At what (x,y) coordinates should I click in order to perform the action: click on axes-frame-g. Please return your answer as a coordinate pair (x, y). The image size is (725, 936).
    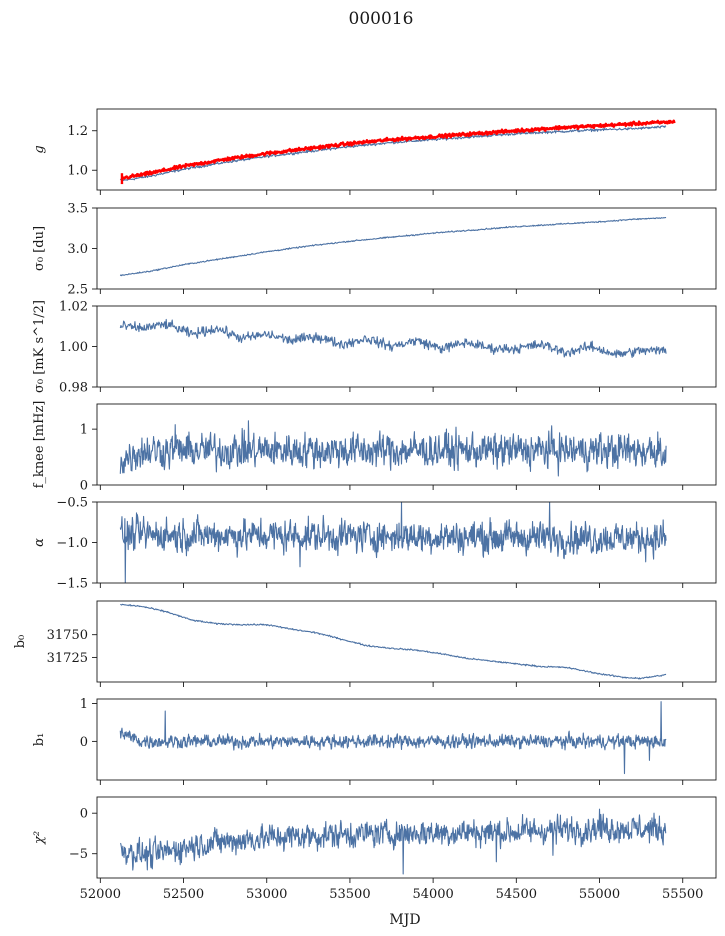
    Looking at the image, I should click on (406, 149).